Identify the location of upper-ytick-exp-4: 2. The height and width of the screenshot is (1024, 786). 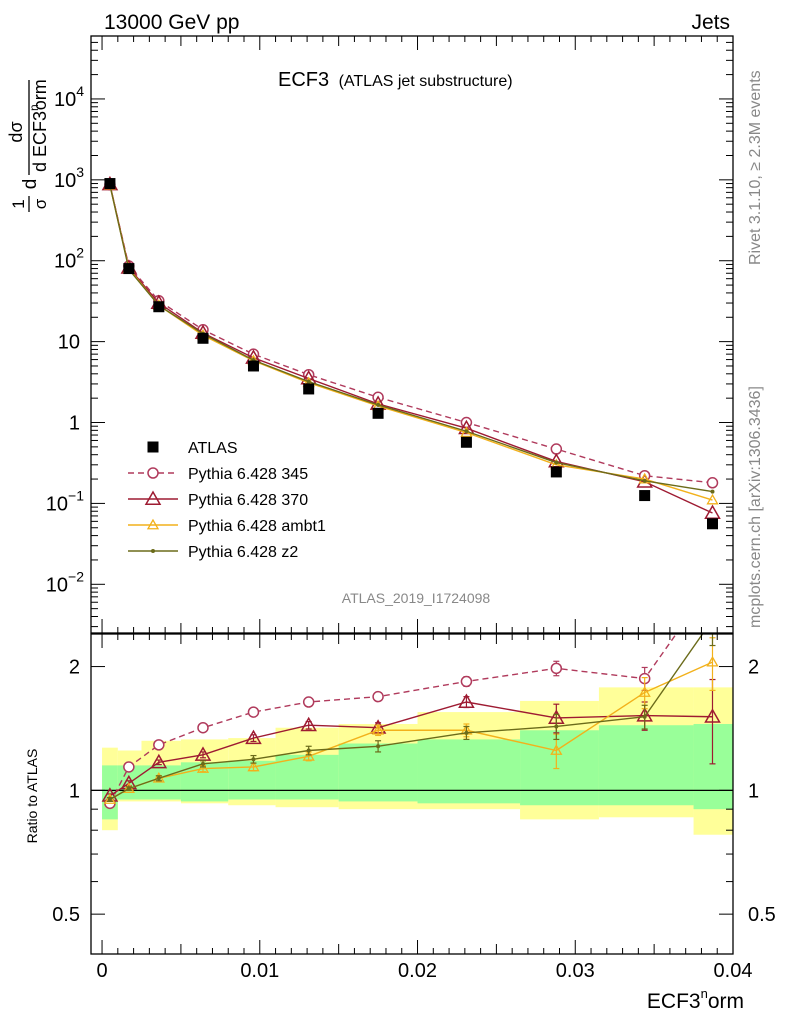
(80, 253).